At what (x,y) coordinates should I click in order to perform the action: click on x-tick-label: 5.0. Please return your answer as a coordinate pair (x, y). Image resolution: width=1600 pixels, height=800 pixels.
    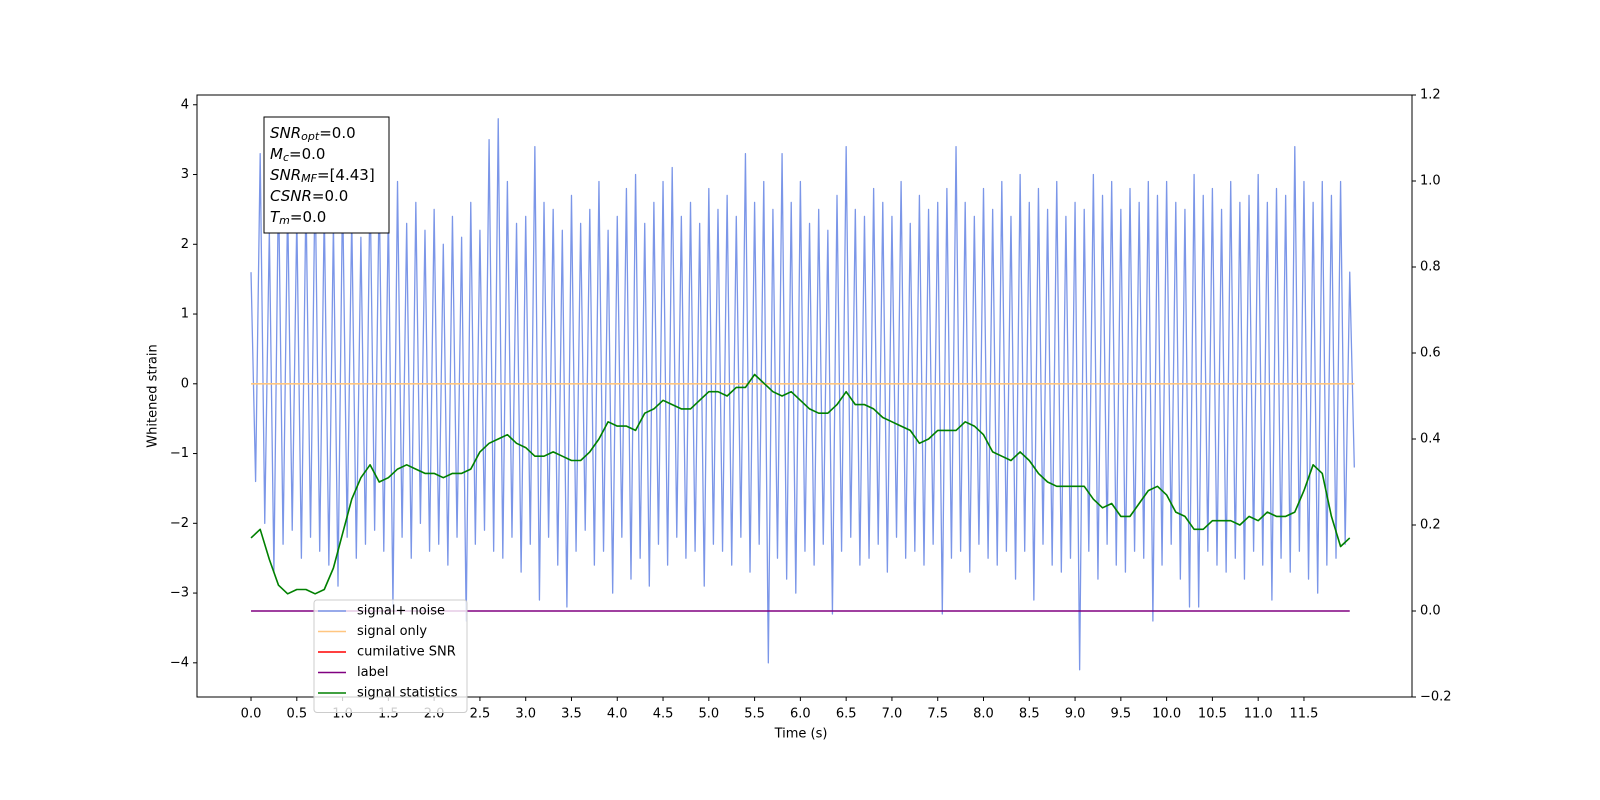
    Looking at the image, I should click on (708, 714).